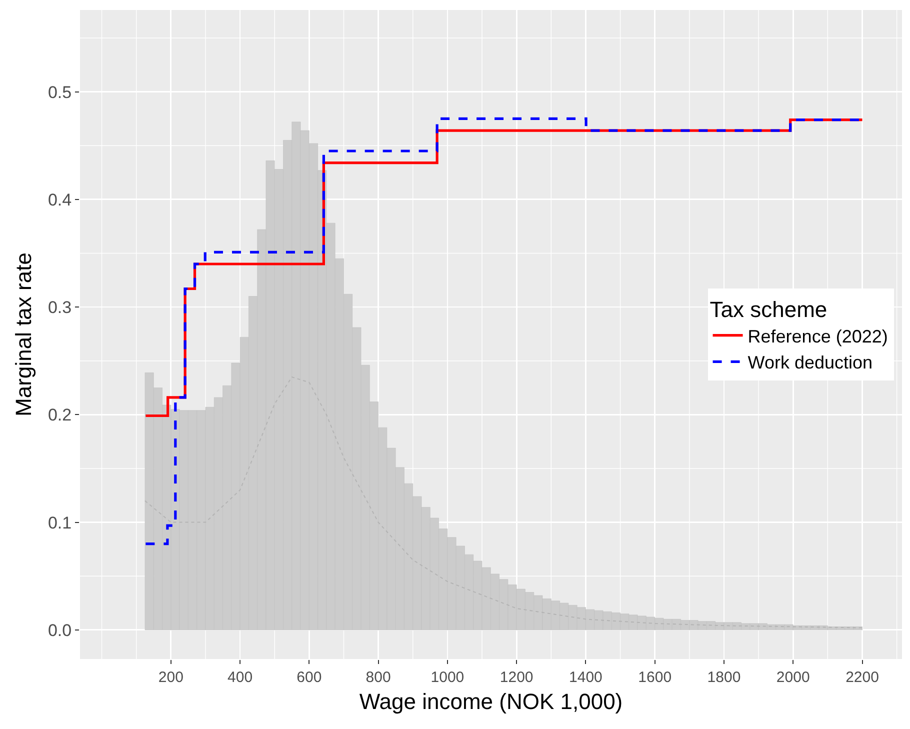 This screenshot has width=910, height=729. Describe the element at coordinates (60, 415) in the screenshot. I see `y-tick-label: 0.2` at that location.